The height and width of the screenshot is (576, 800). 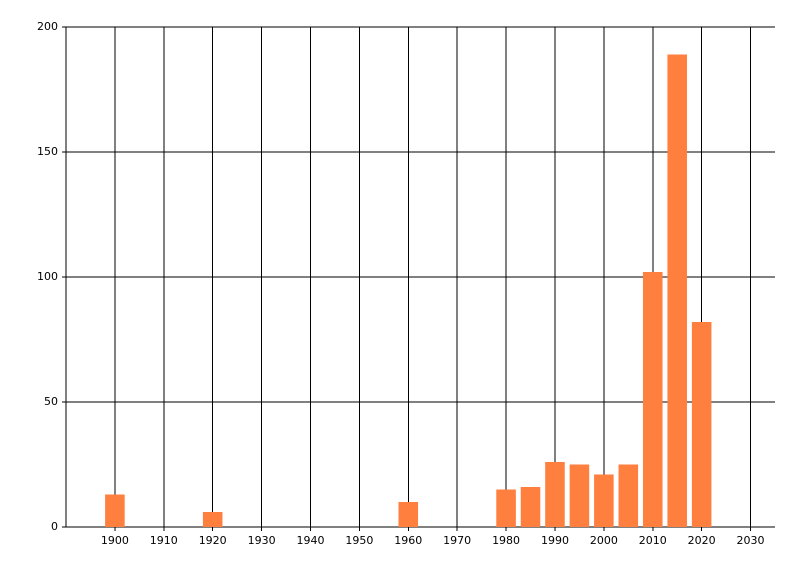 I want to click on x-tick-label: 1910, so click(x=164, y=540).